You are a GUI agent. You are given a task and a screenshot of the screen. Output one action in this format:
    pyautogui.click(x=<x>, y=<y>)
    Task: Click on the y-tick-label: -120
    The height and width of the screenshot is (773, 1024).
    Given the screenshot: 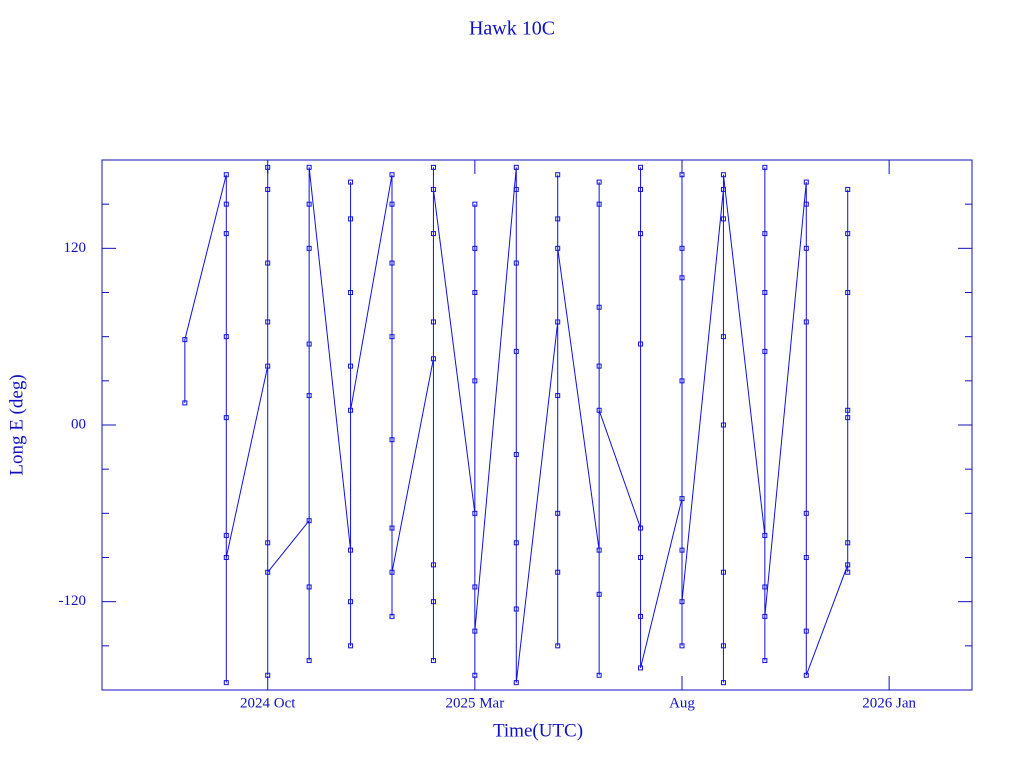 What is the action you would take?
    pyautogui.click(x=73, y=601)
    